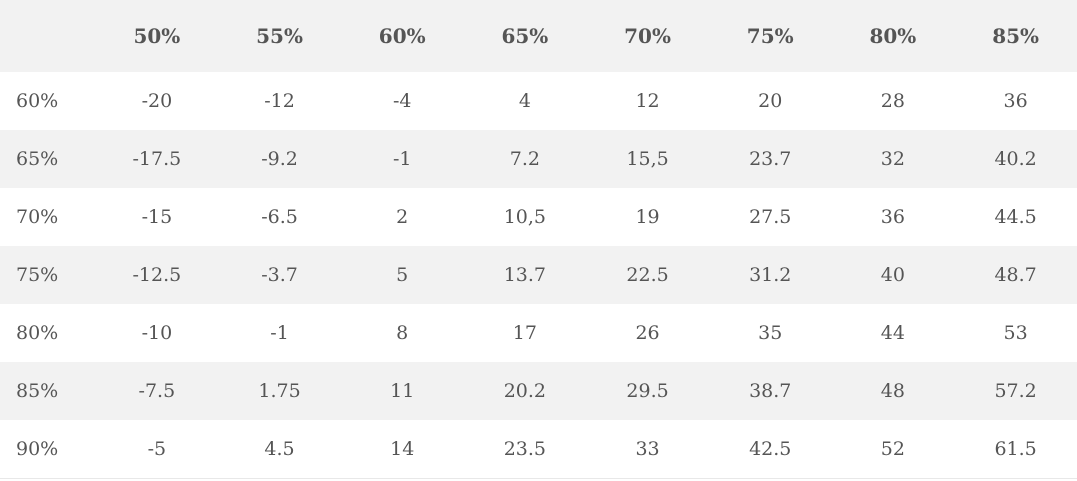  What do you see at coordinates (279, 101) in the screenshot?
I see `table-cell: -12` at bounding box center [279, 101].